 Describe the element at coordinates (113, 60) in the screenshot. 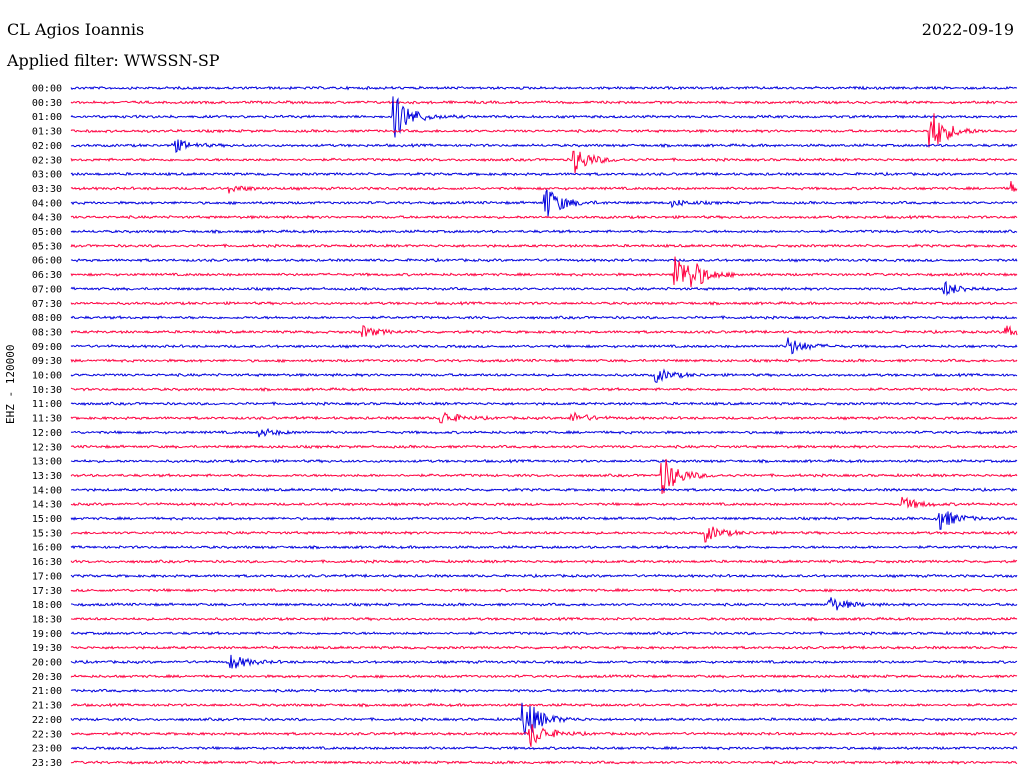

I see `filter-label: Applied filter: WWSSN-SP` at that location.